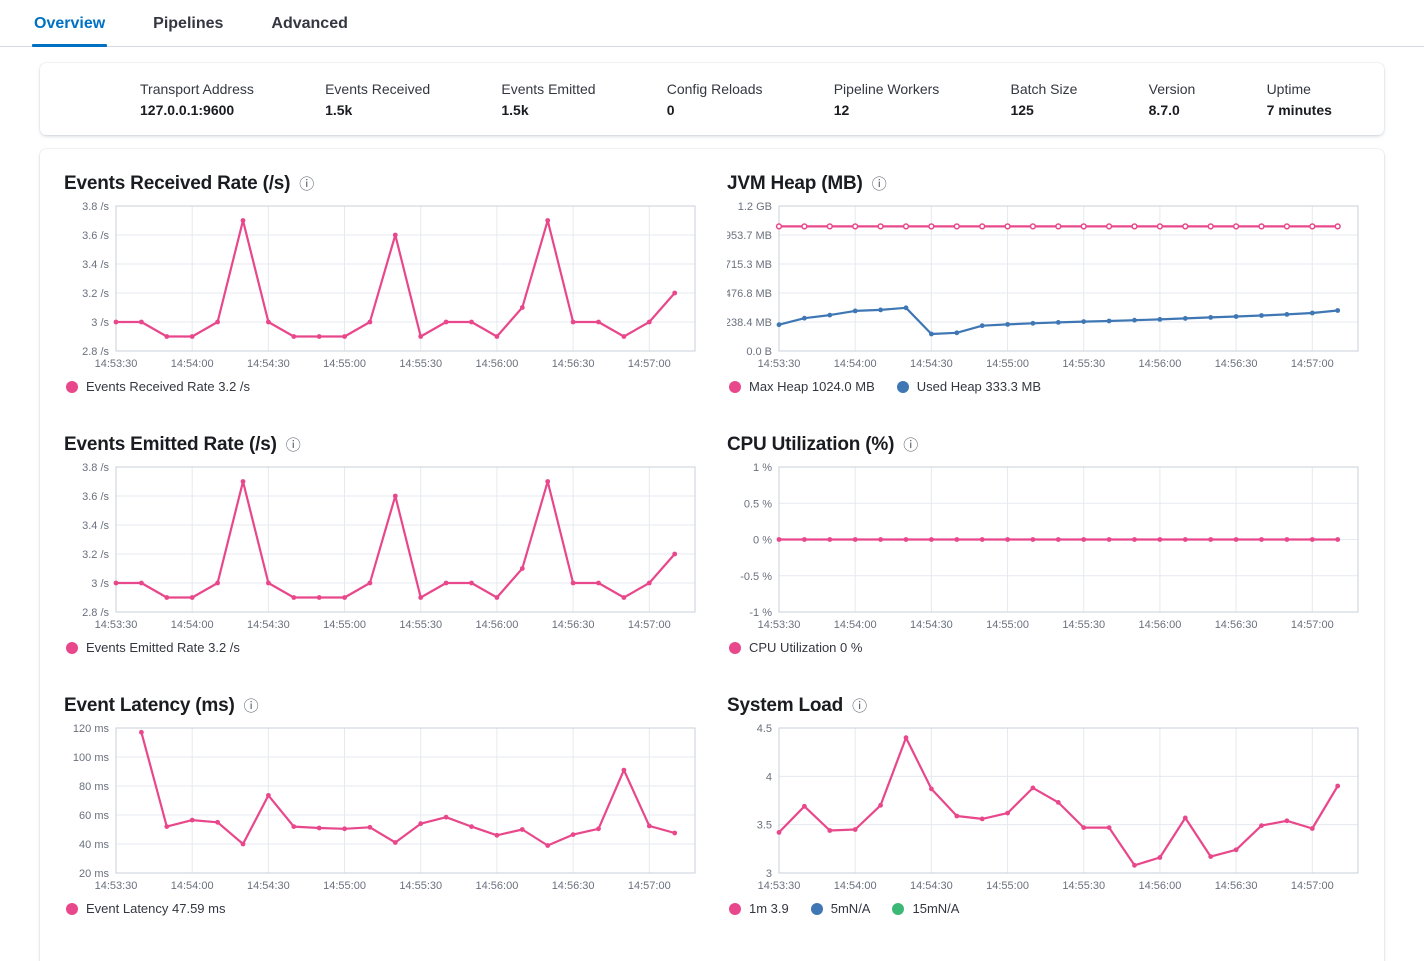  I want to click on svg-text: 953.7 MB, so click(749, 236).